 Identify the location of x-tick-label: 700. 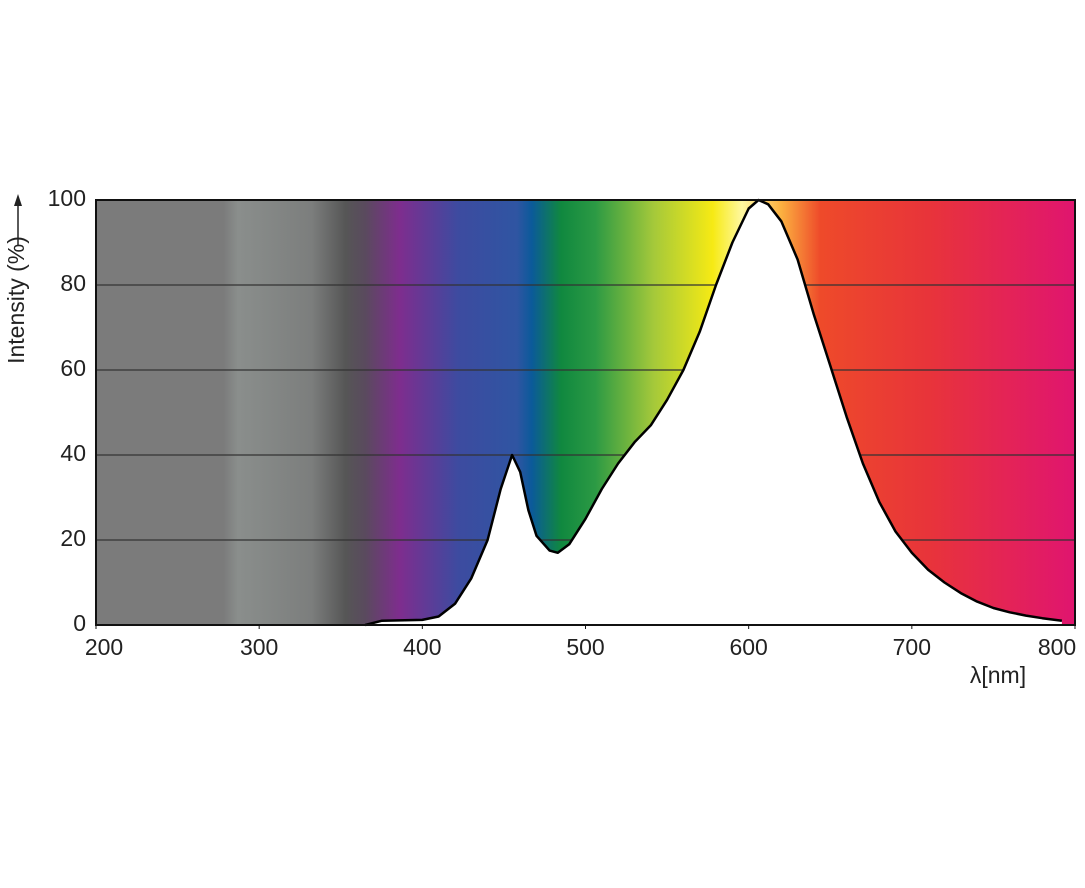
(912, 647).